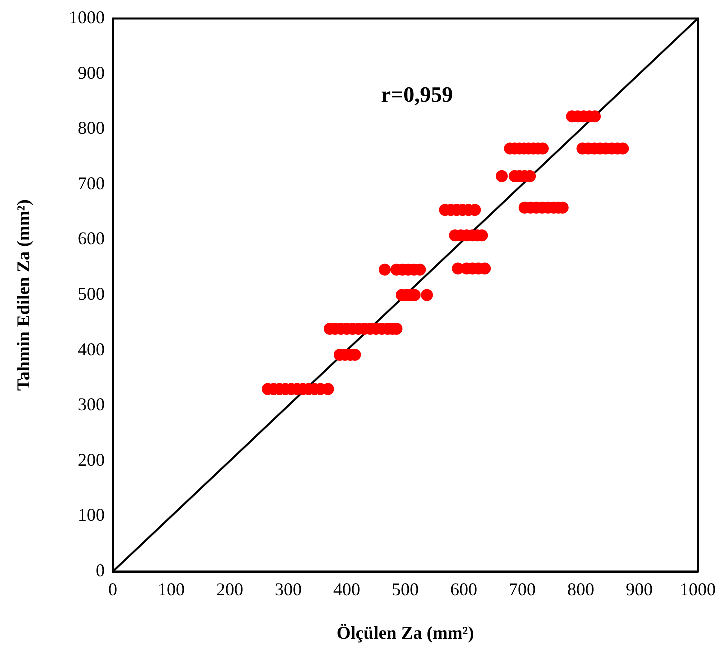  What do you see at coordinates (91, 128) in the screenshot?
I see `y-tick-label: 800` at bounding box center [91, 128].